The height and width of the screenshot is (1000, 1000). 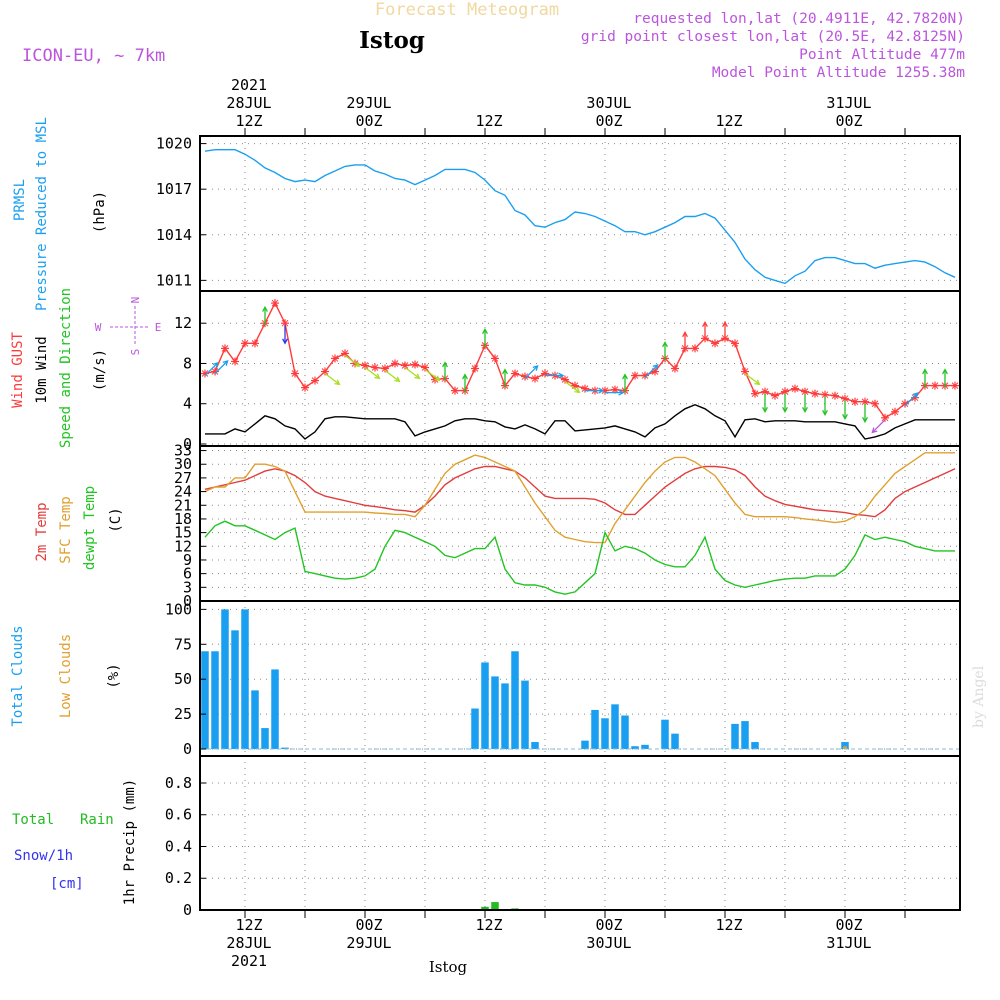 What do you see at coordinates (135, 352) in the screenshot?
I see `compass-south: S` at bounding box center [135, 352].